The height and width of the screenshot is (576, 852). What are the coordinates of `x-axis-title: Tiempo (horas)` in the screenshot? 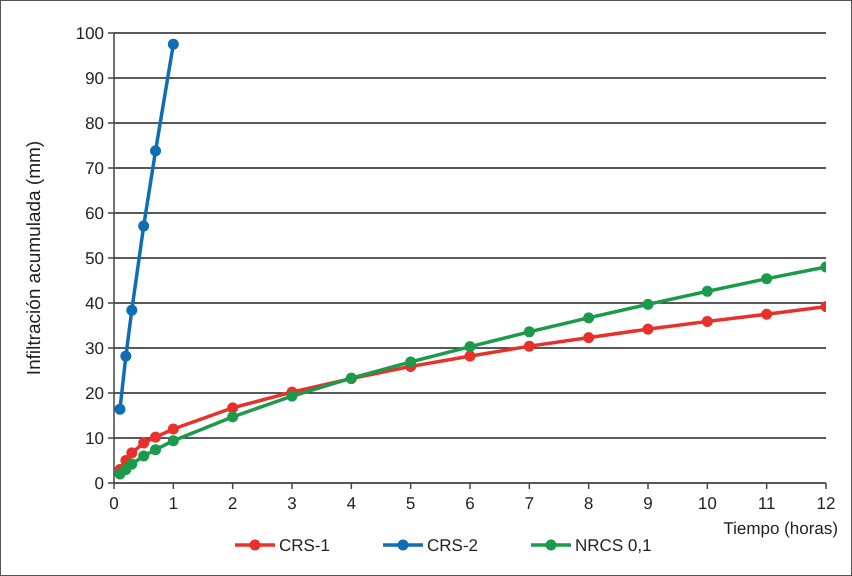 It's located at (780, 528).